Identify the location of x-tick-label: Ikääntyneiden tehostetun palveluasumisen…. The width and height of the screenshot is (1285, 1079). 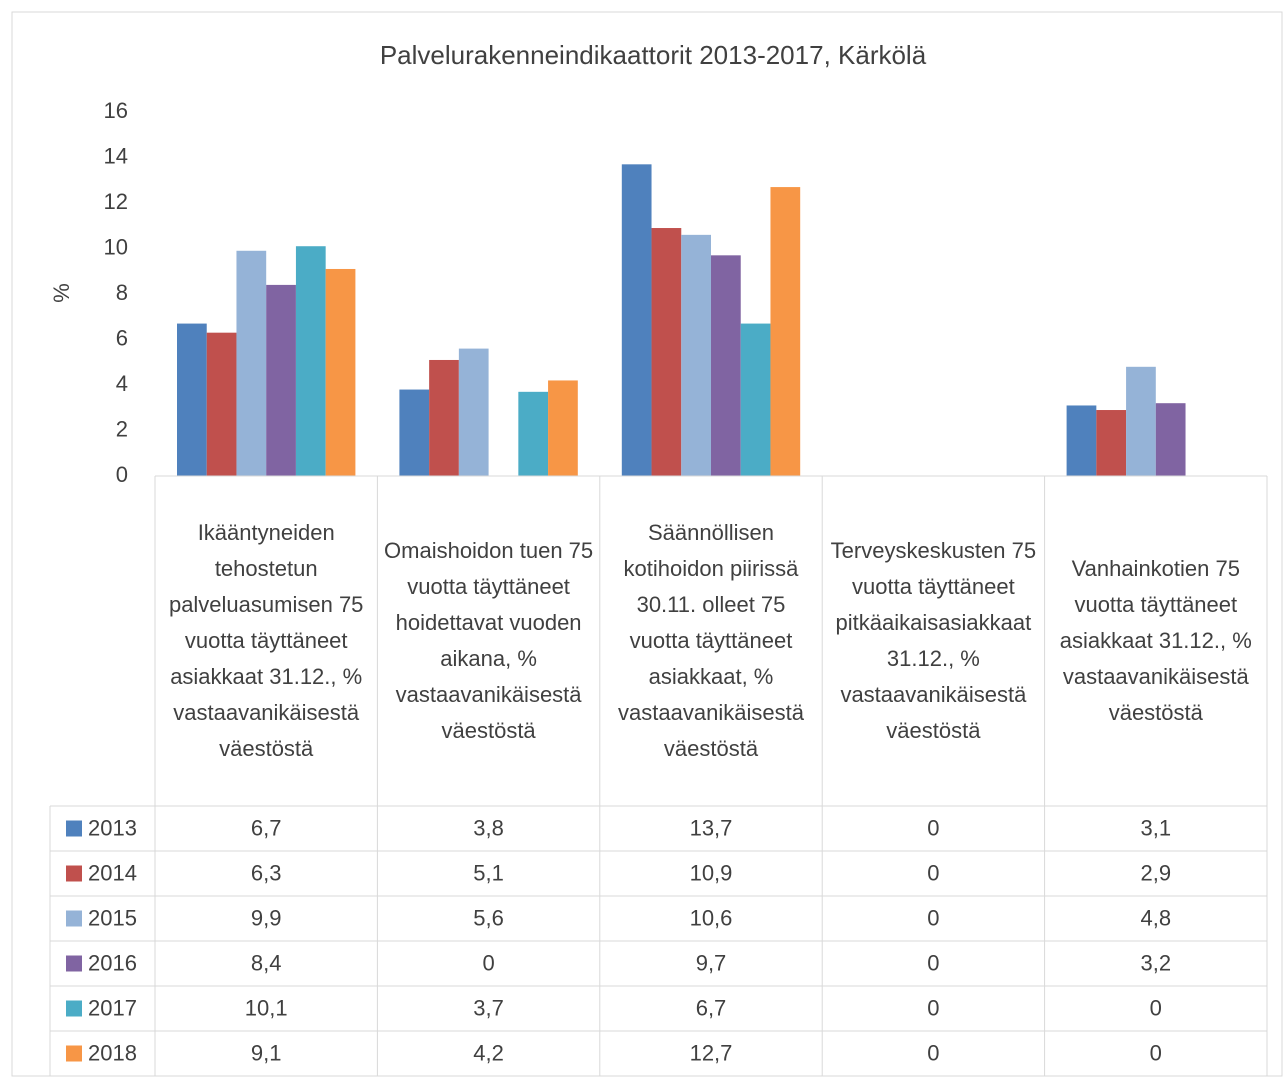
(266, 640).